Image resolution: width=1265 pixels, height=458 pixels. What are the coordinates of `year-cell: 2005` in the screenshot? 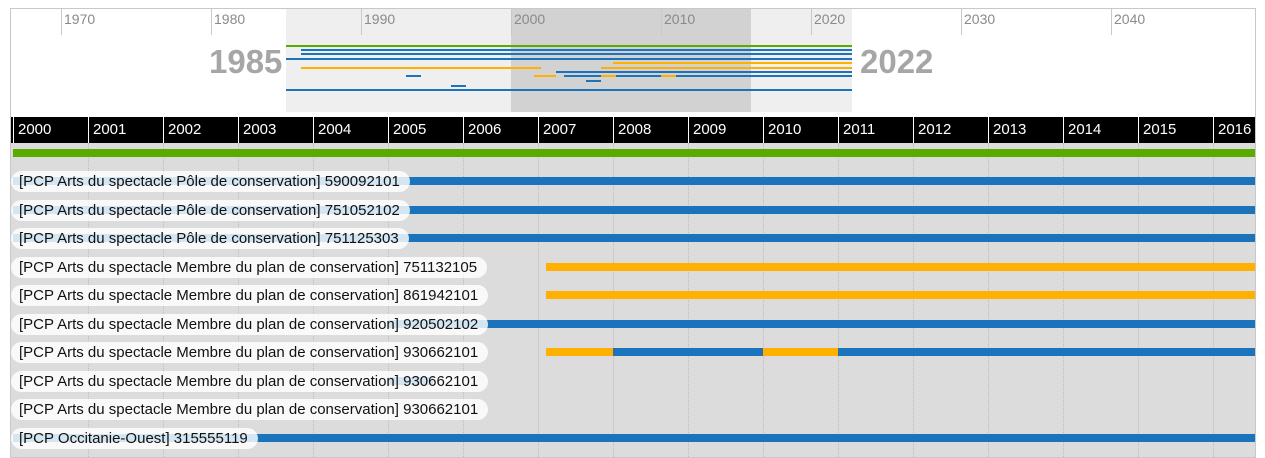 It's located at (425, 130).